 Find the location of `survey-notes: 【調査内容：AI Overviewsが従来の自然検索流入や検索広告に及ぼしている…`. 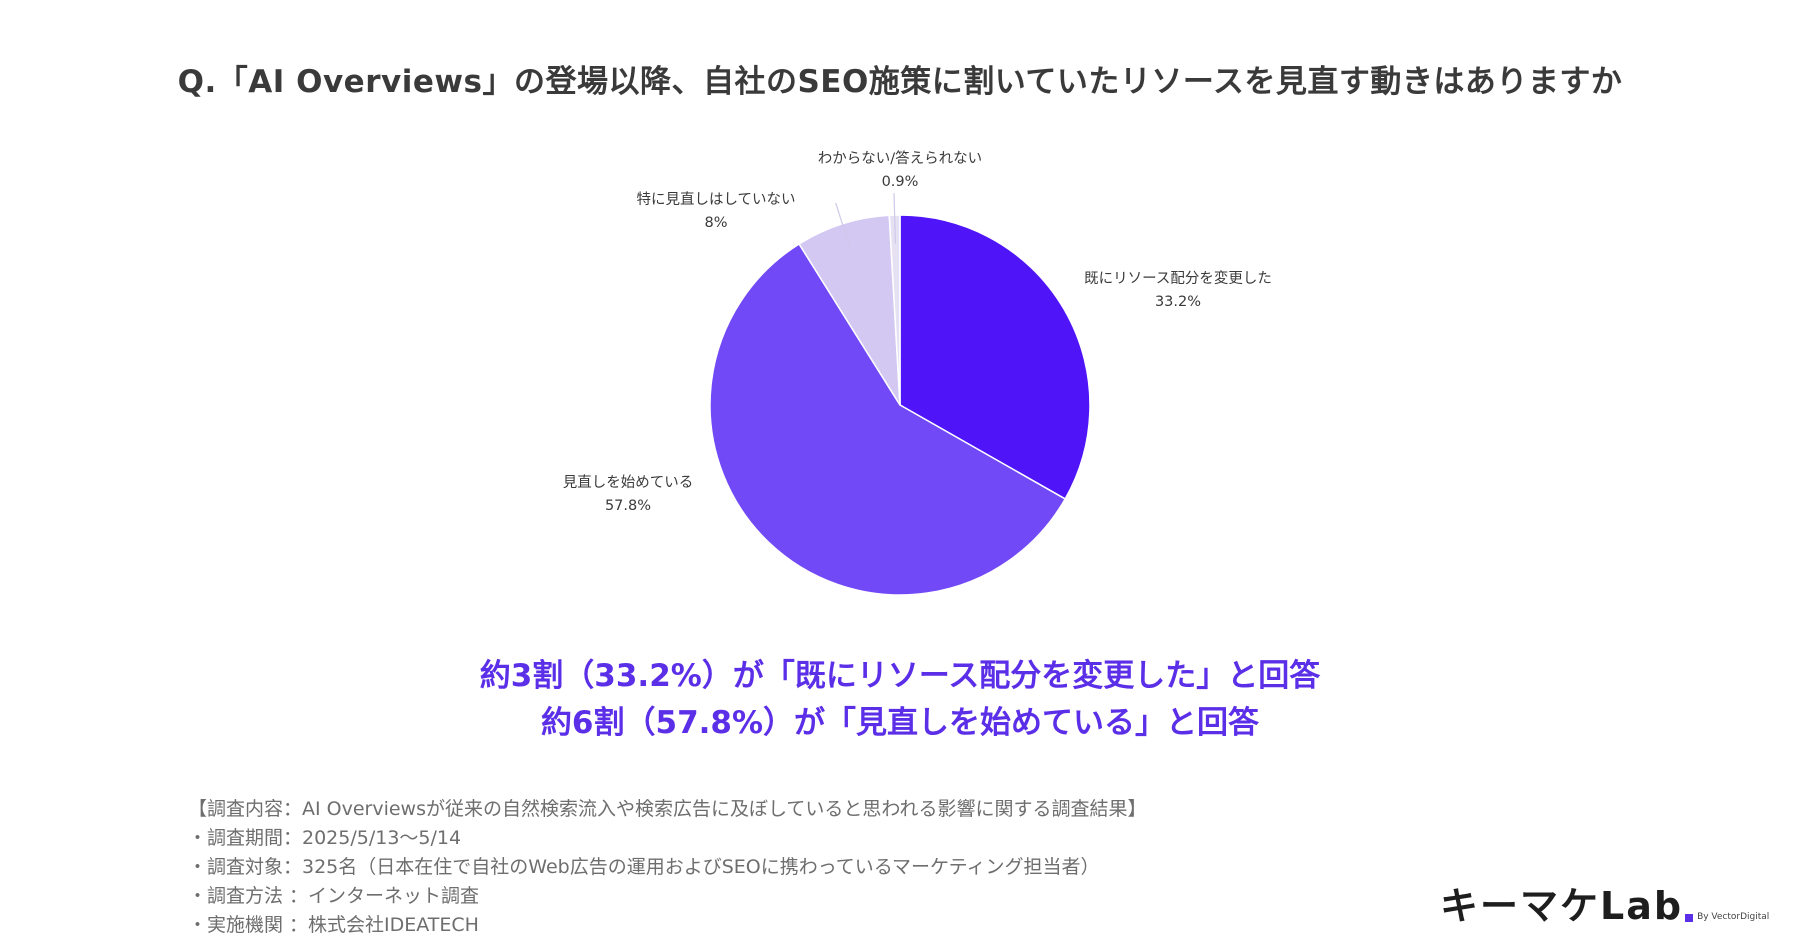

survey-notes: 【調査内容：AI Overviewsが従来の自然検索流入や検索広告に及ぼしている… is located at coordinates (667, 867).